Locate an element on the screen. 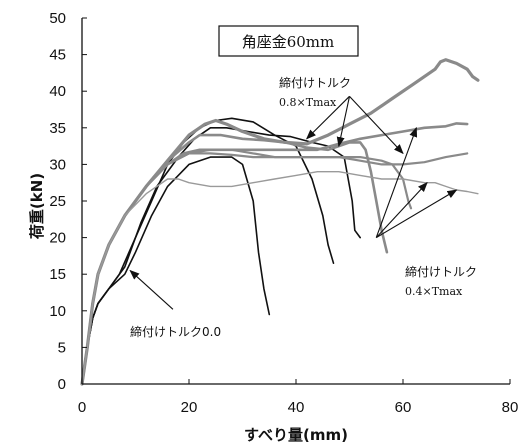 The image size is (527, 445). chart-title: 角座金60mm is located at coordinates (288, 42).